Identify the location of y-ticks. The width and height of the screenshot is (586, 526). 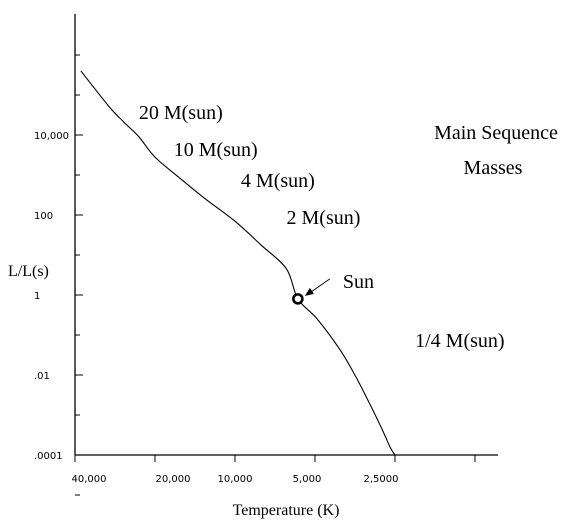
(79, 275).